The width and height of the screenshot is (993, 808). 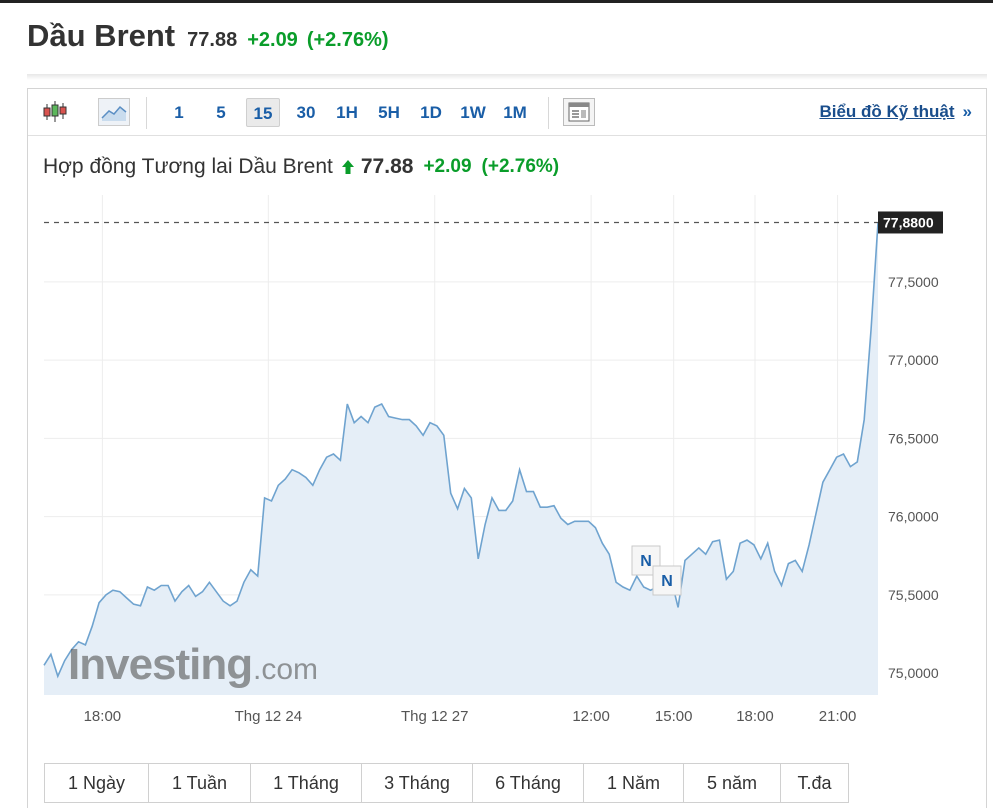 I want to click on range-1-month: 1 Tháng, so click(x=306, y=783).